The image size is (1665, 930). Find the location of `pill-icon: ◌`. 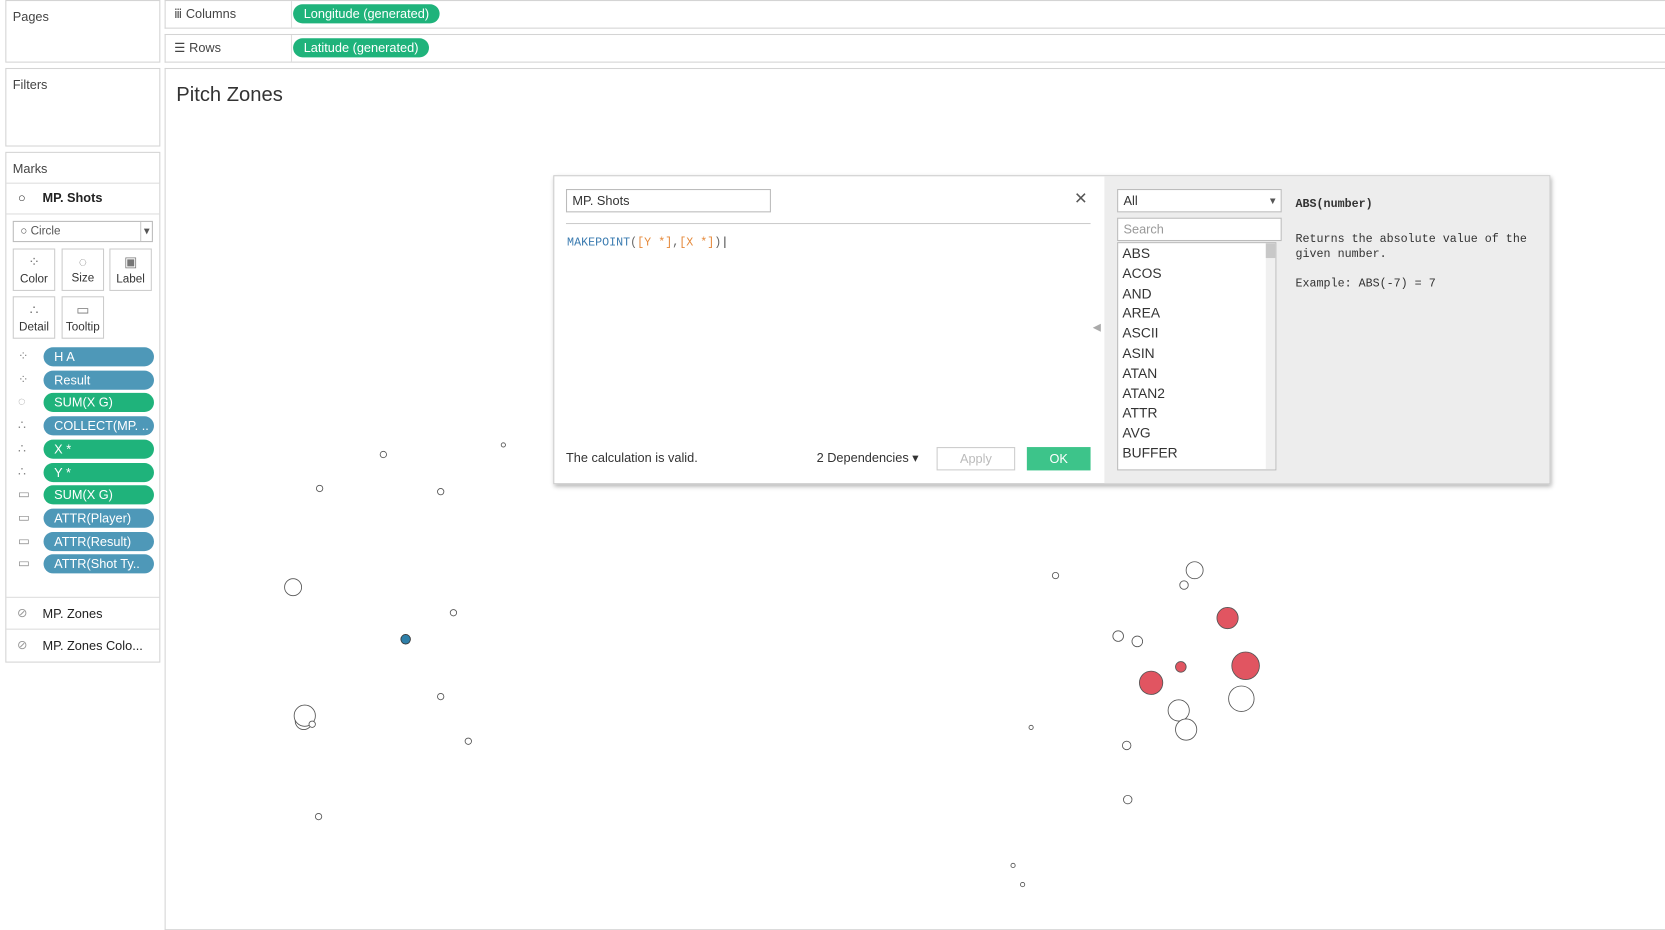

pill-icon: ◌ is located at coordinates (22, 402).